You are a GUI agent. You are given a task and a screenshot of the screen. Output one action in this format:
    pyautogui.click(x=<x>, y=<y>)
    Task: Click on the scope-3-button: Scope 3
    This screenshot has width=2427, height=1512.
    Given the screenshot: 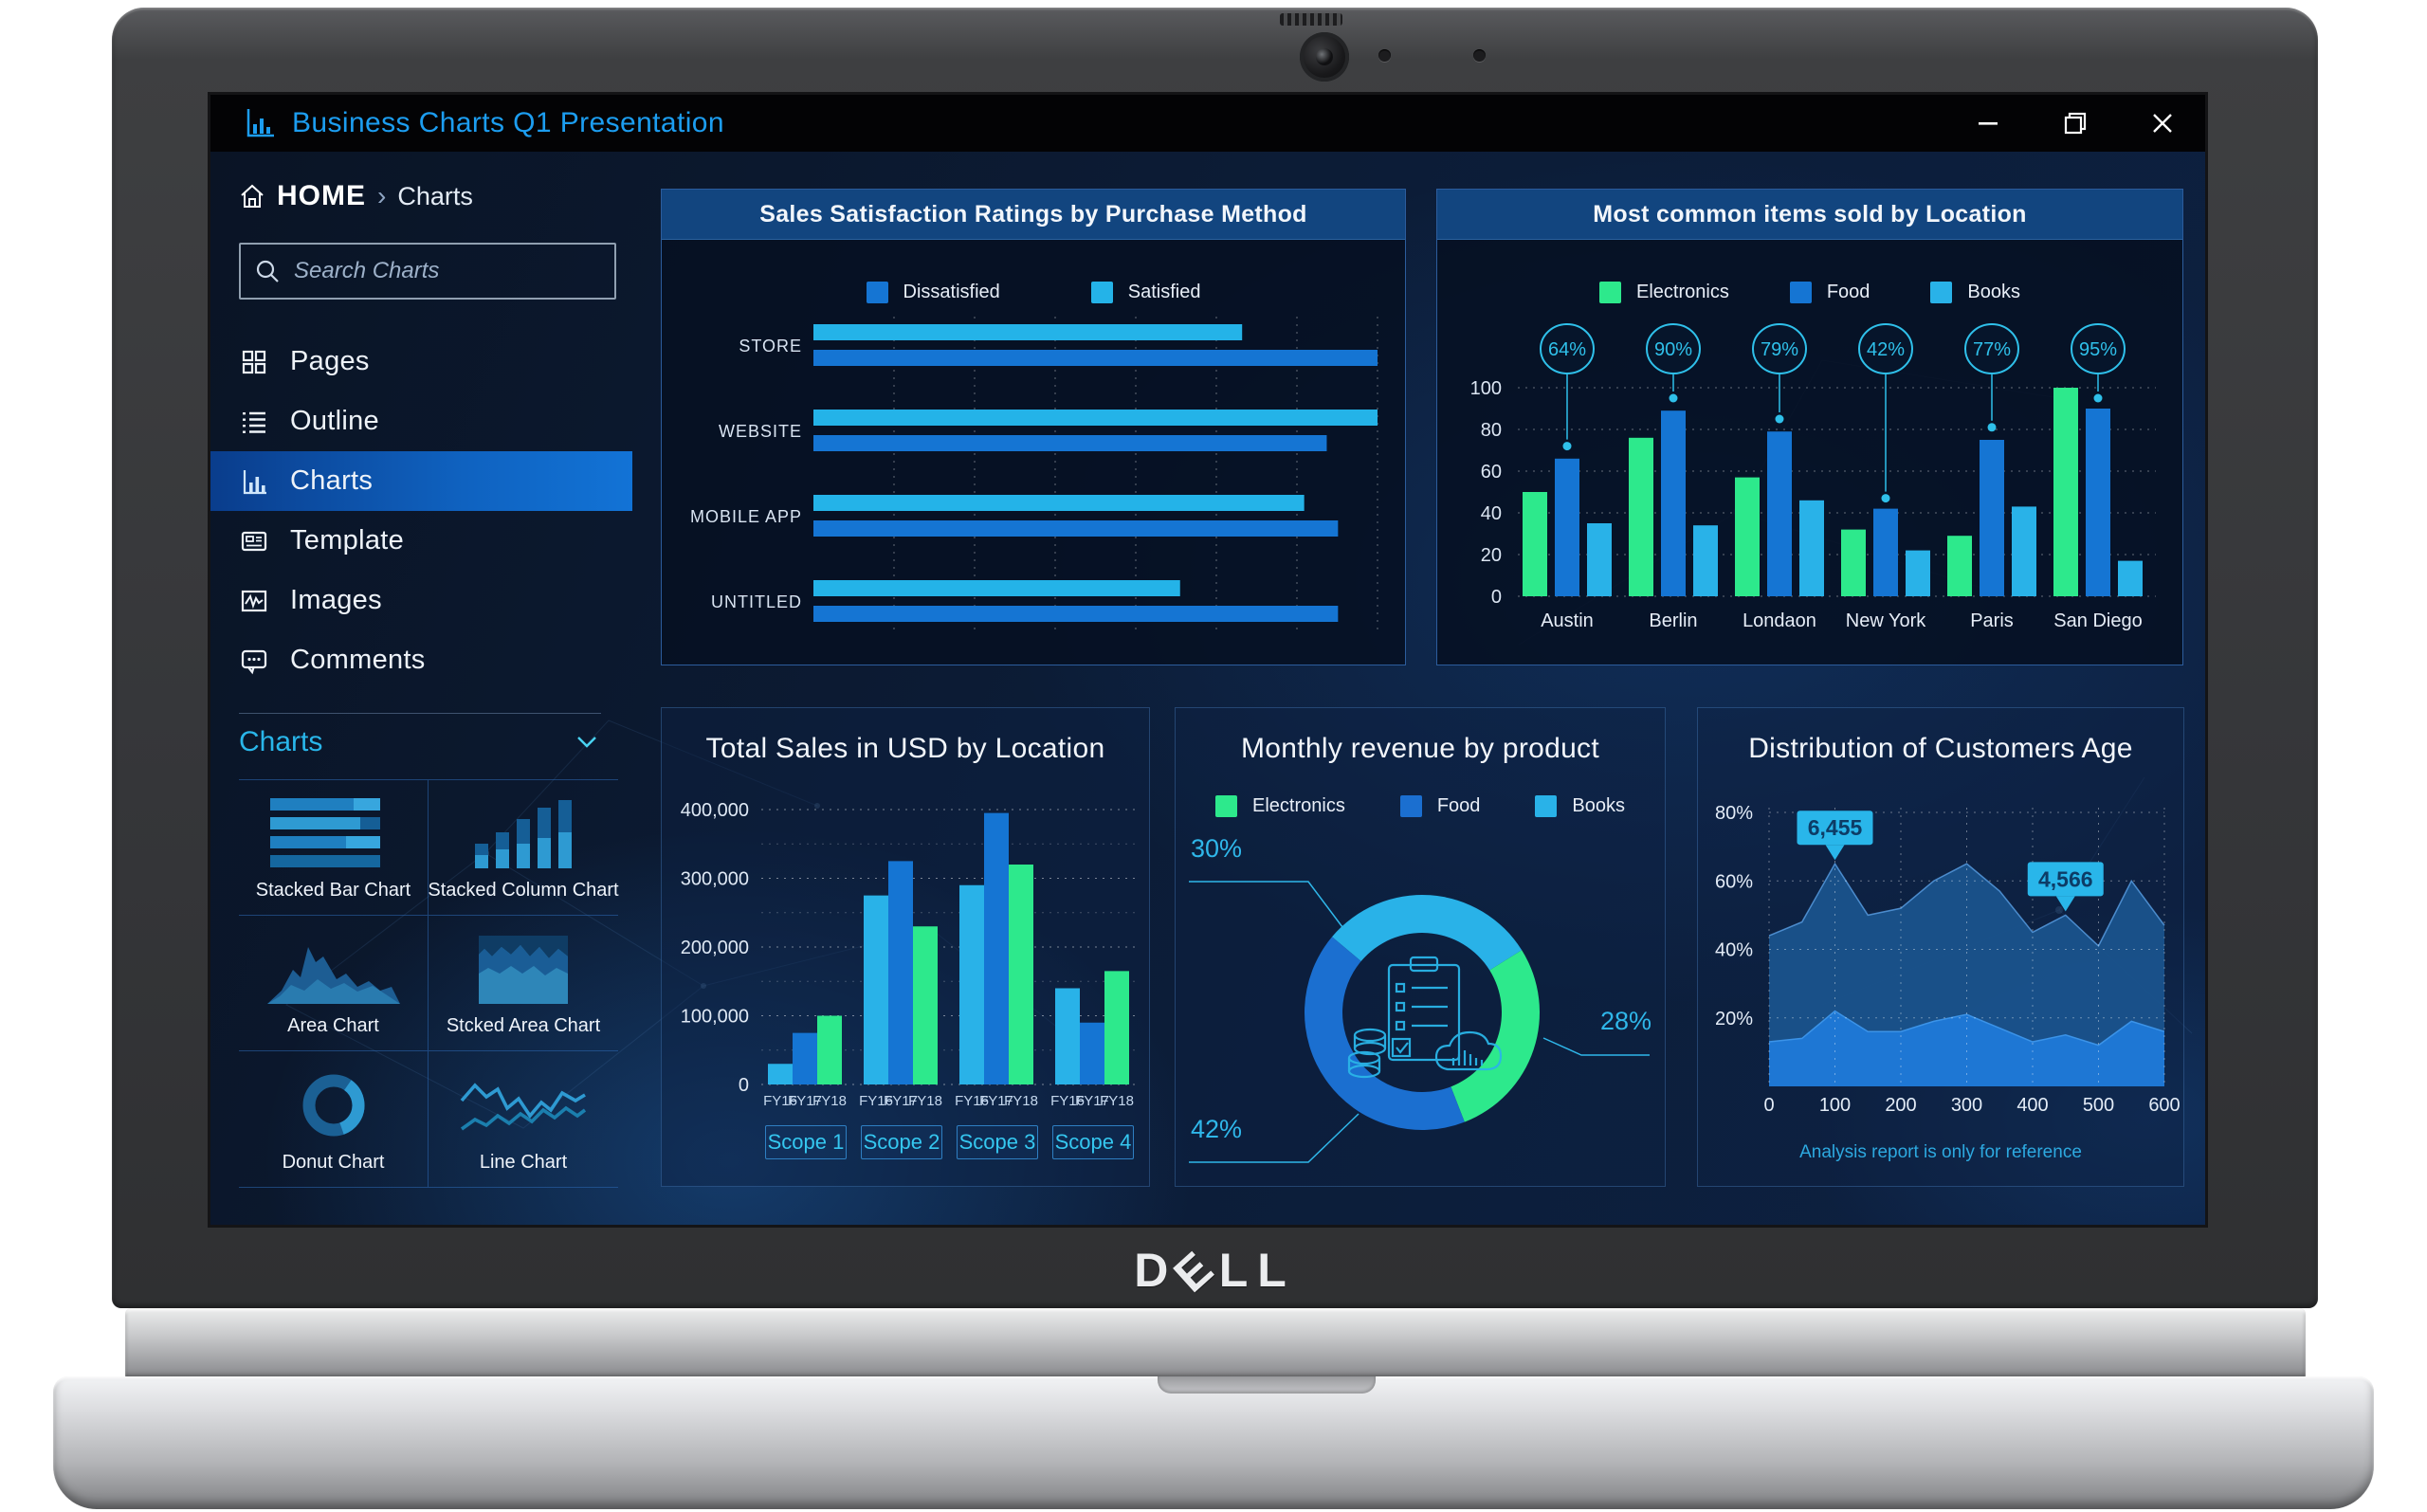 What is the action you would take?
    pyautogui.click(x=997, y=1142)
    